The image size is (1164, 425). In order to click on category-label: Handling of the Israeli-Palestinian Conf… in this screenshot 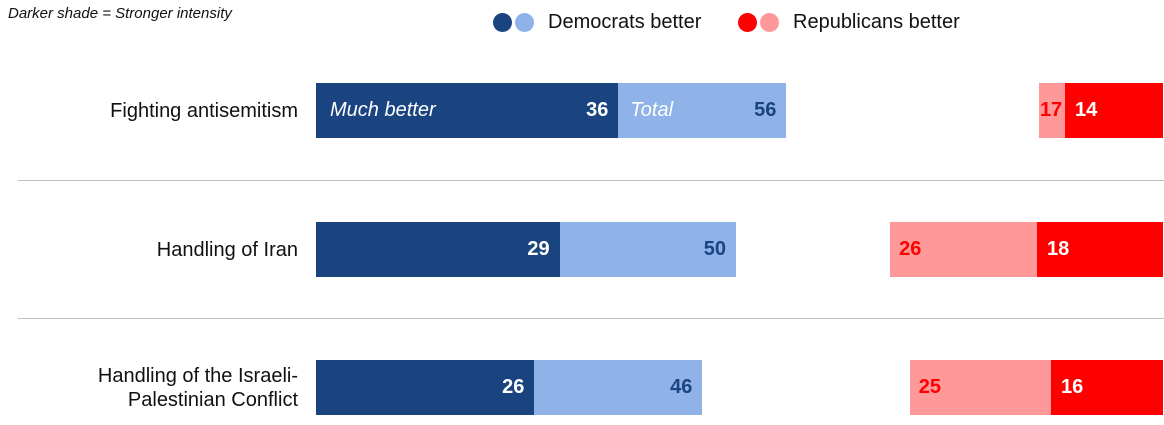, I will do `click(197, 387)`.